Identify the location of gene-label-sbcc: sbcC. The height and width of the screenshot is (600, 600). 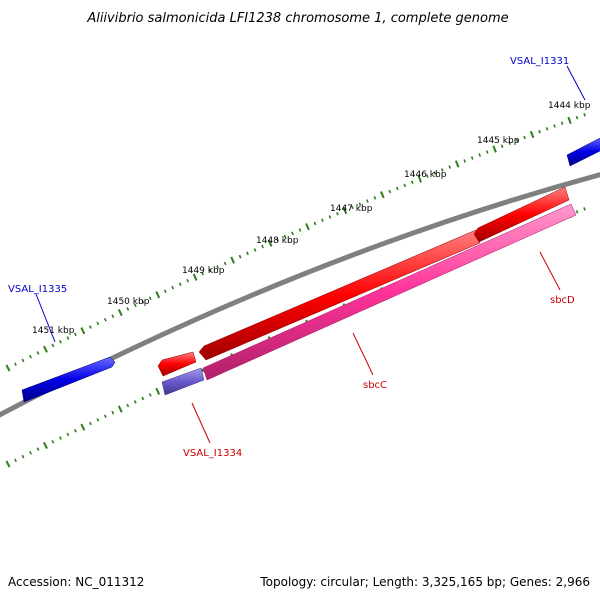
(375, 385).